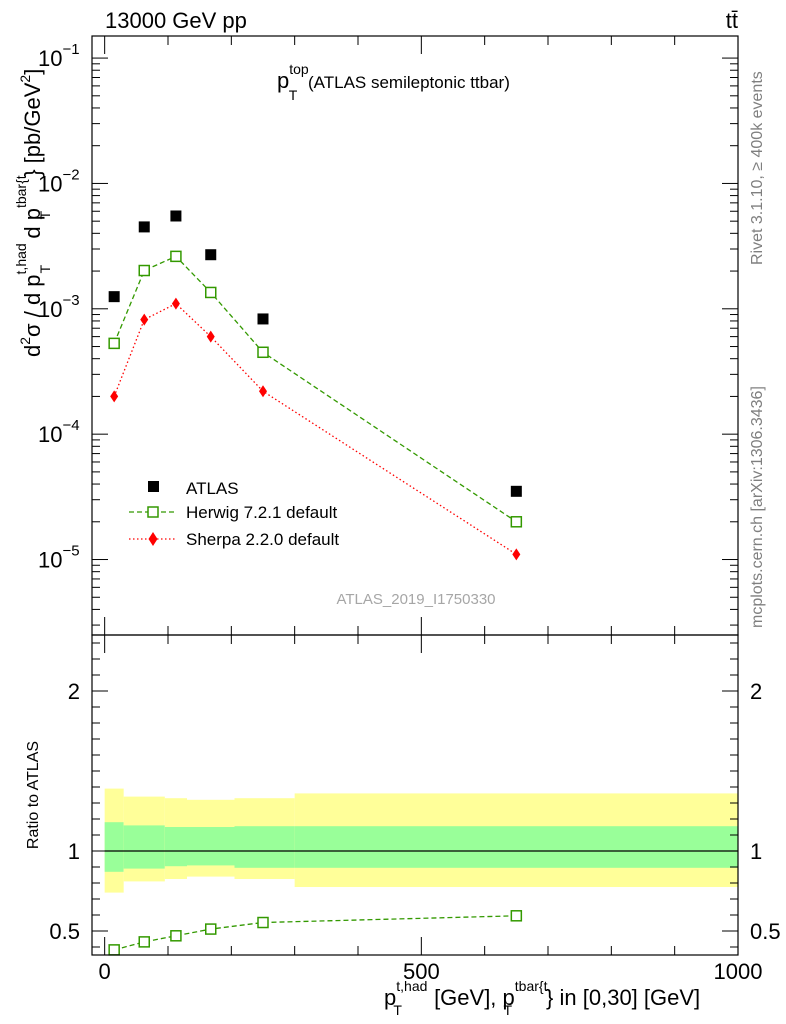 Image resolution: width=786 pixels, height=1024 pixels. I want to click on legend-label-atlas: ATLAS, so click(212, 488).